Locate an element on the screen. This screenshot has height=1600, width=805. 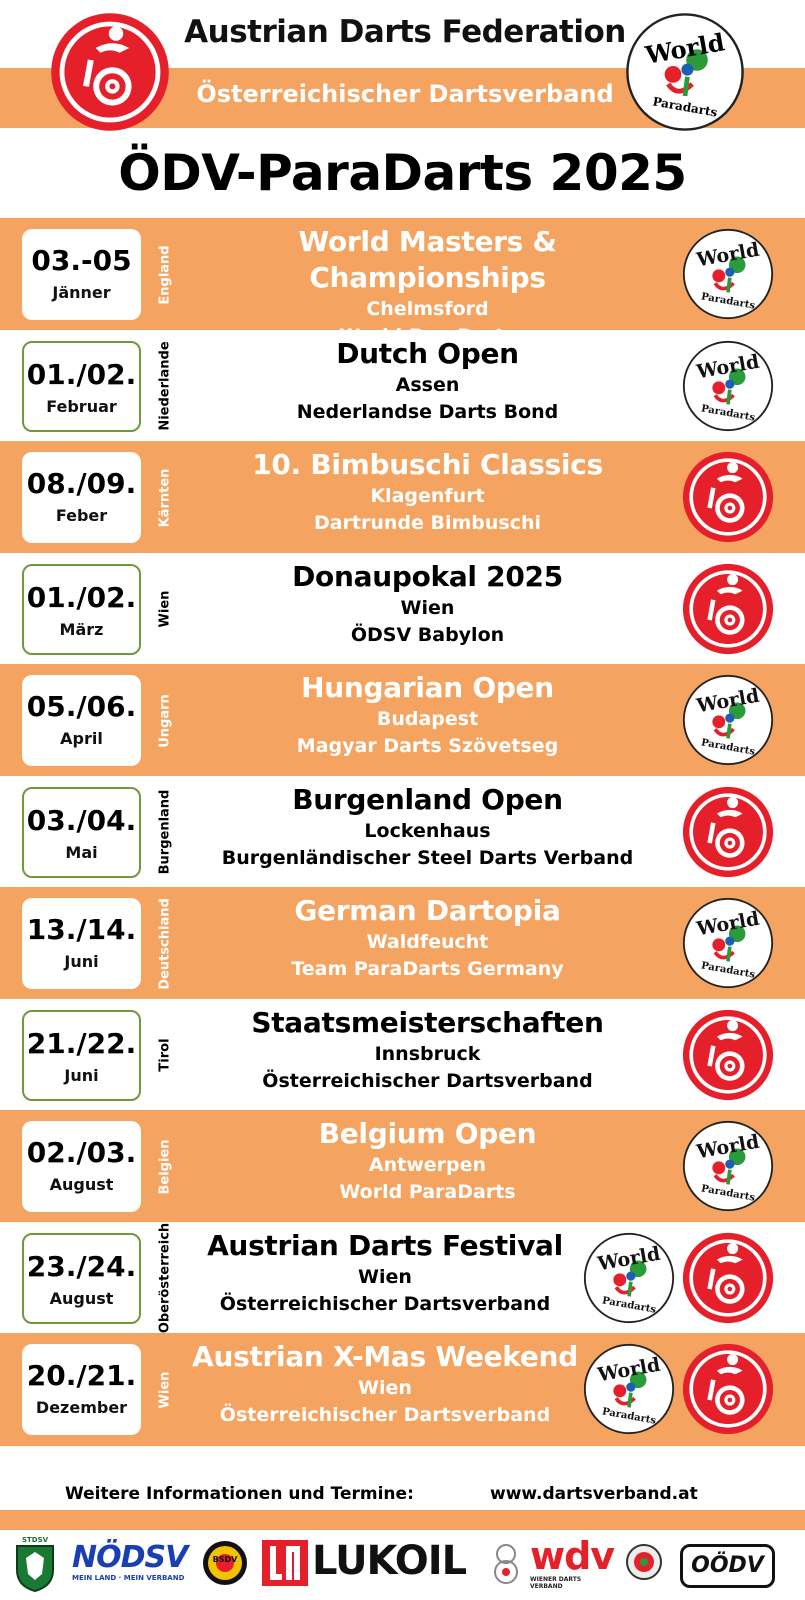
date-box: 05./06. April is located at coordinates (81, 720).